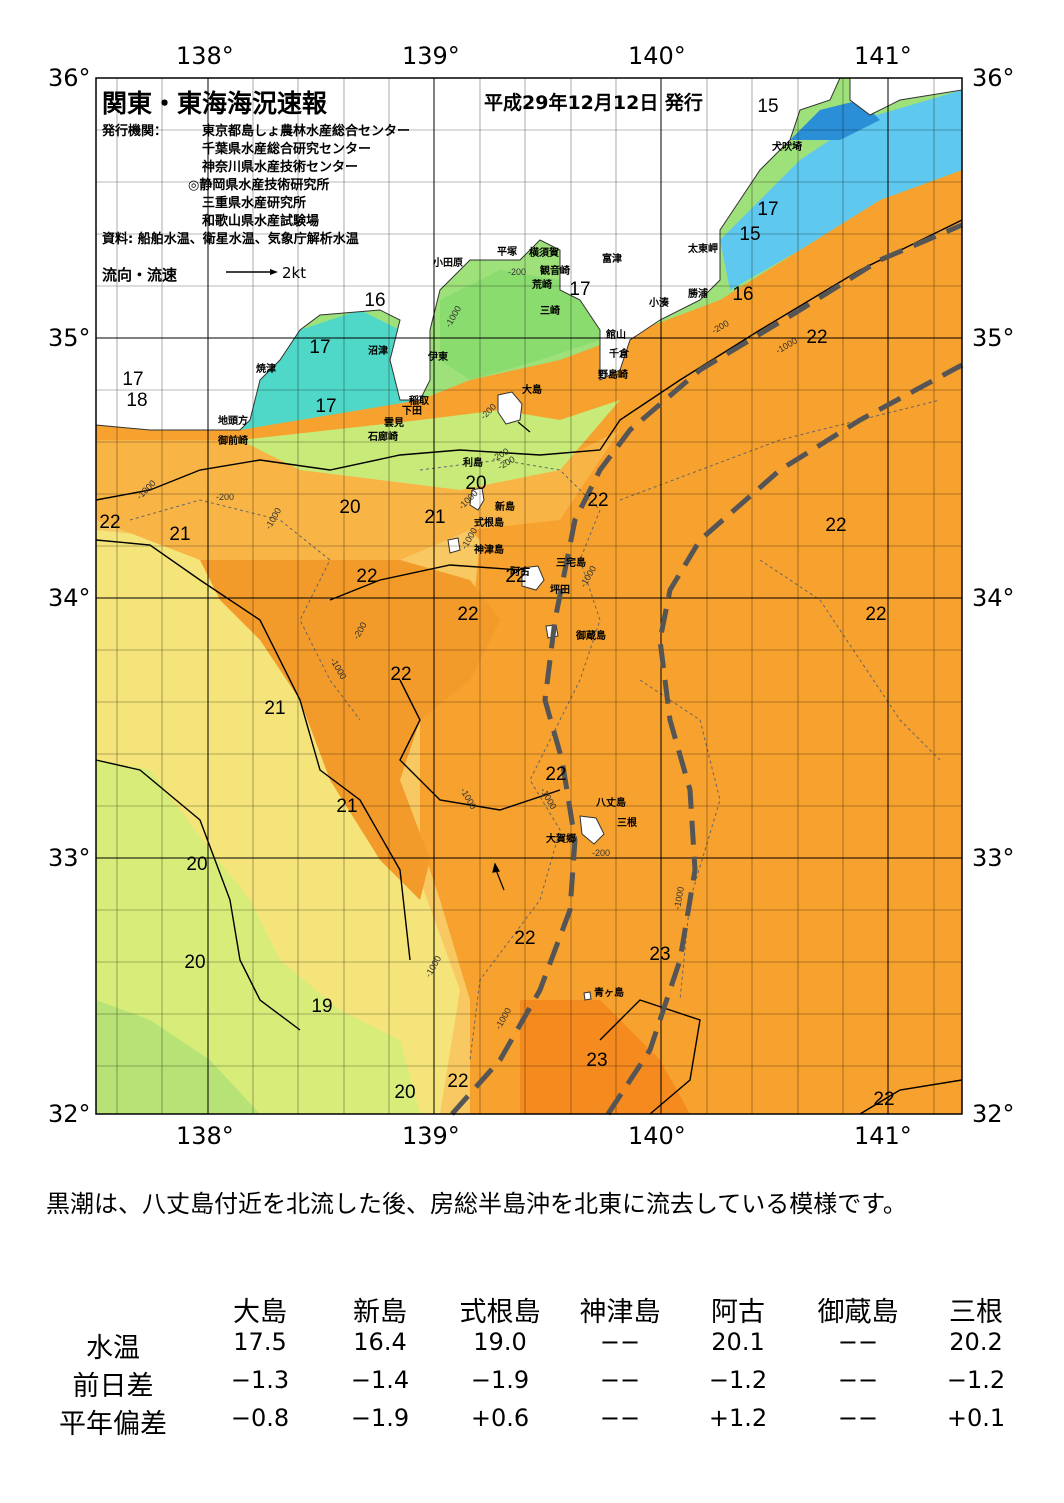 This screenshot has width=1064, height=1503. I want to click on place-name: 御蔵島, so click(590, 635).